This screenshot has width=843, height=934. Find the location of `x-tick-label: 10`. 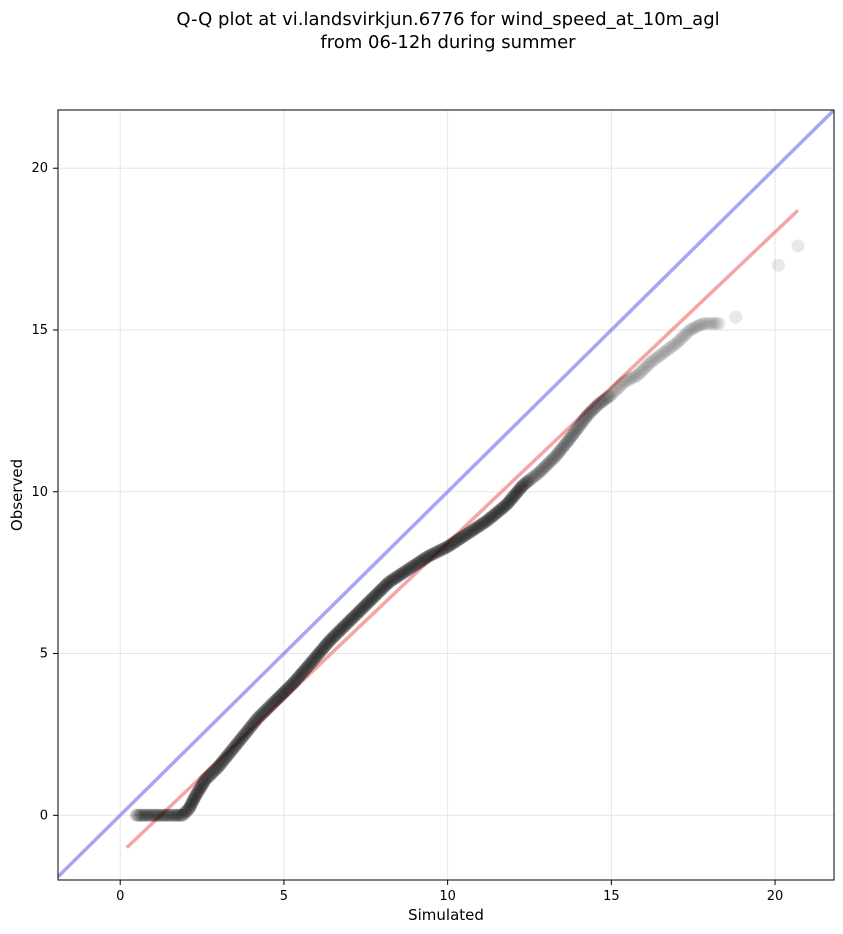

x-tick-label: 10 is located at coordinates (447, 896).